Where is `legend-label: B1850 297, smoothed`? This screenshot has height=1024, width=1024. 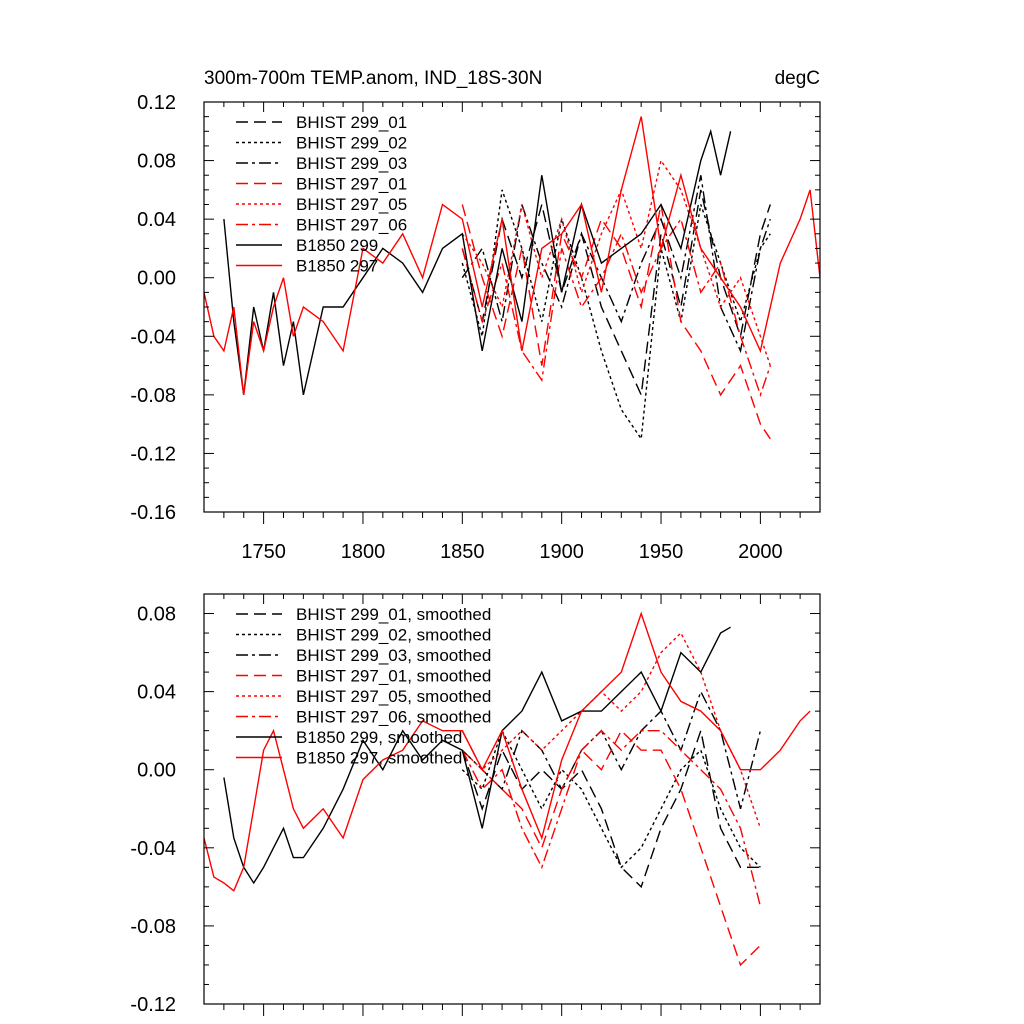
legend-label: B1850 297, smoothed is located at coordinates (379, 758).